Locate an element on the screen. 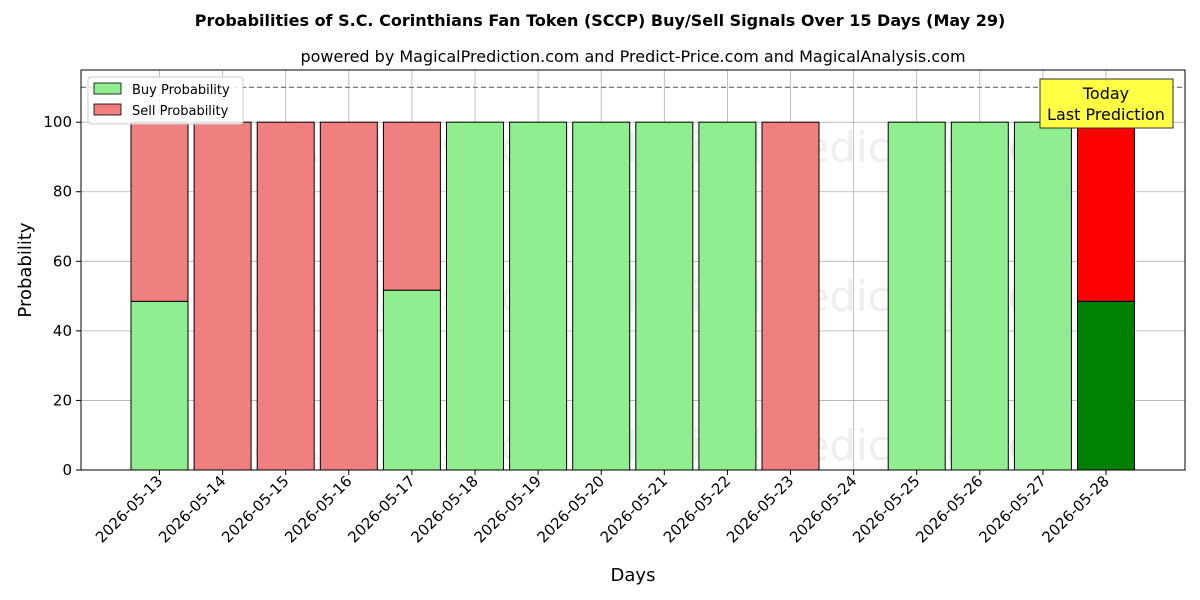 The image size is (1200, 600). y-axis-label: Probability is located at coordinates (25, 269).